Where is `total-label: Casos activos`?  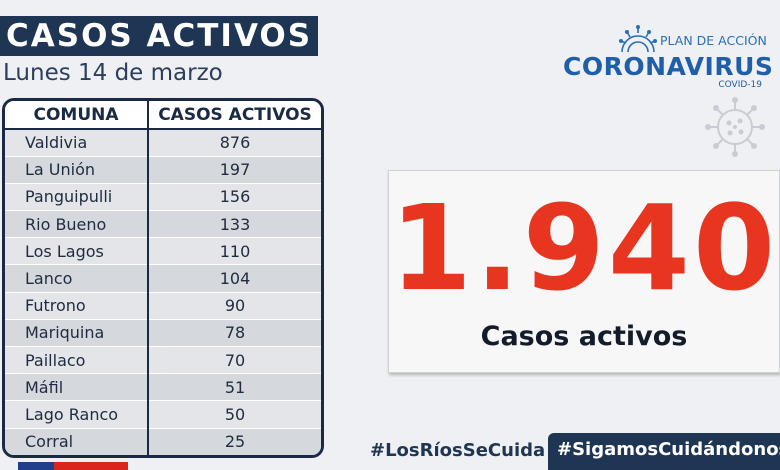 total-label: Casos activos is located at coordinates (584, 336).